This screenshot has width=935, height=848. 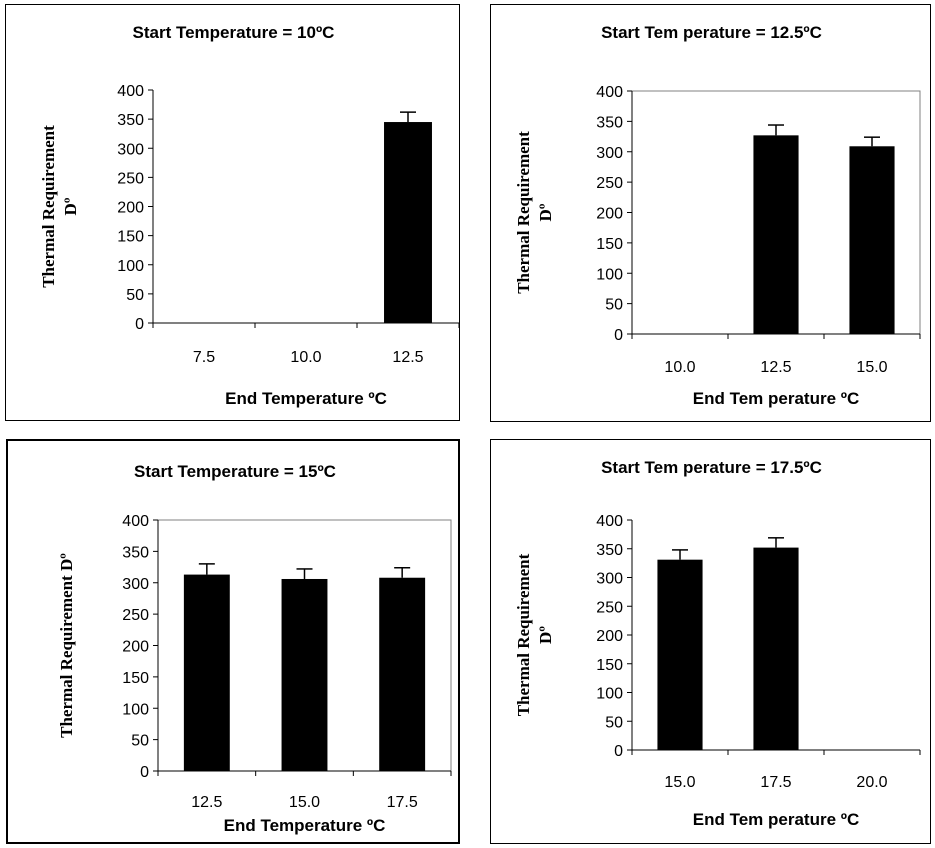 What do you see at coordinates (66, 645) in the screenshot?
I see `y-axis-label: Thermal Requirement Dº` at bounding box center [66, 645].